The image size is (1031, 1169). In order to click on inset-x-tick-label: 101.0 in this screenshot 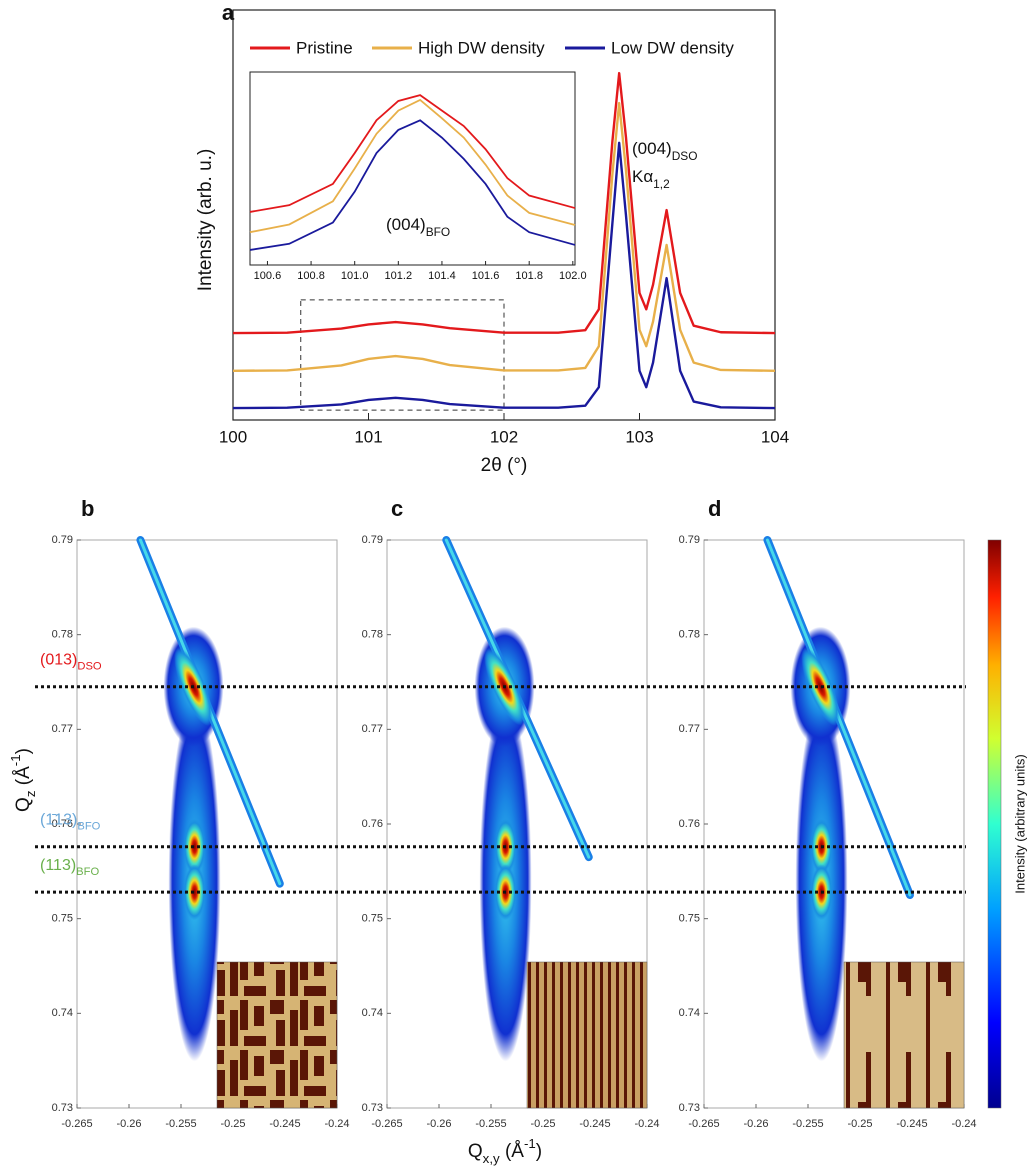, I will do `click(355, 276)`.